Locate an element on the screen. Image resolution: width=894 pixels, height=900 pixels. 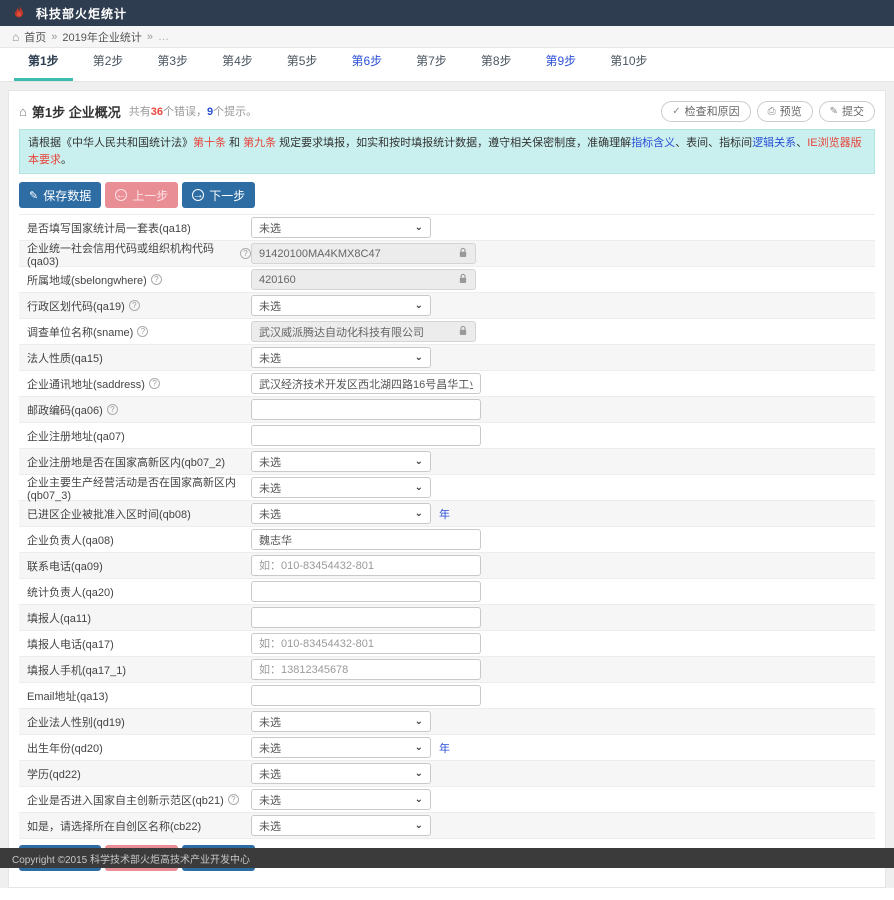
section-home-icon: ⌂ is located at coordinates (23, 111).